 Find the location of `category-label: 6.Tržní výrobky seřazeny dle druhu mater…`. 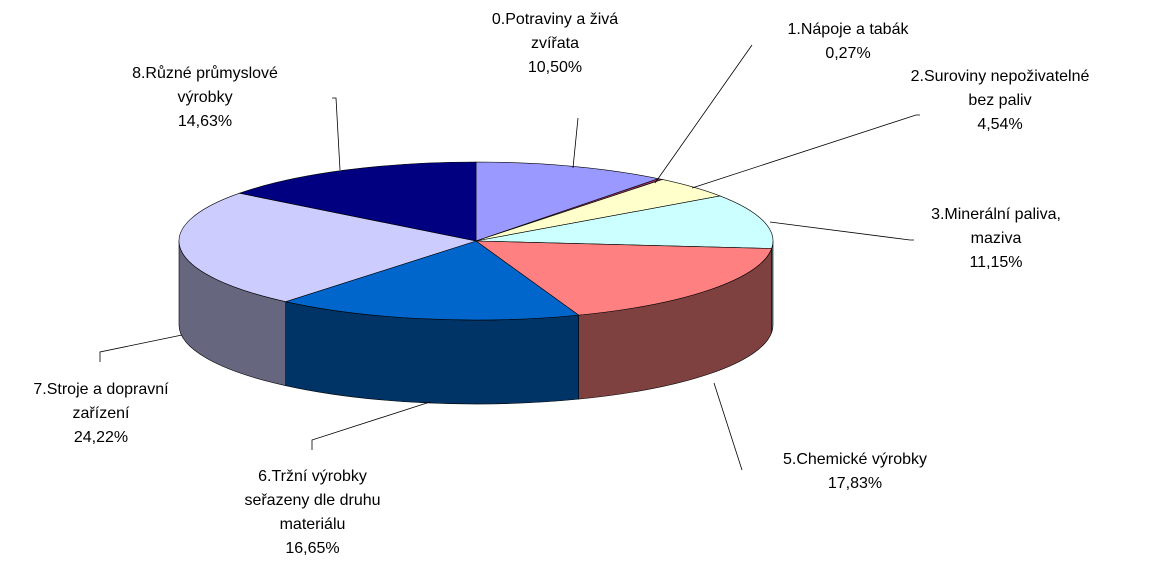

category-label: 6.Tržní výrobky seřazeny dle druhu mater… is located at coordinates (312, 500).